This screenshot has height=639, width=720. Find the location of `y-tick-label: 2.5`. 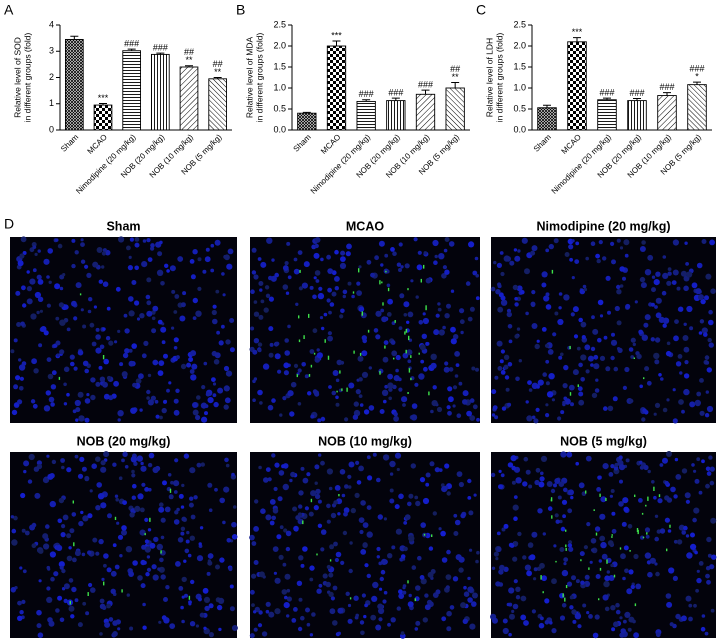

y-tick-label: 2.5 is located at coordinates (279, 24).